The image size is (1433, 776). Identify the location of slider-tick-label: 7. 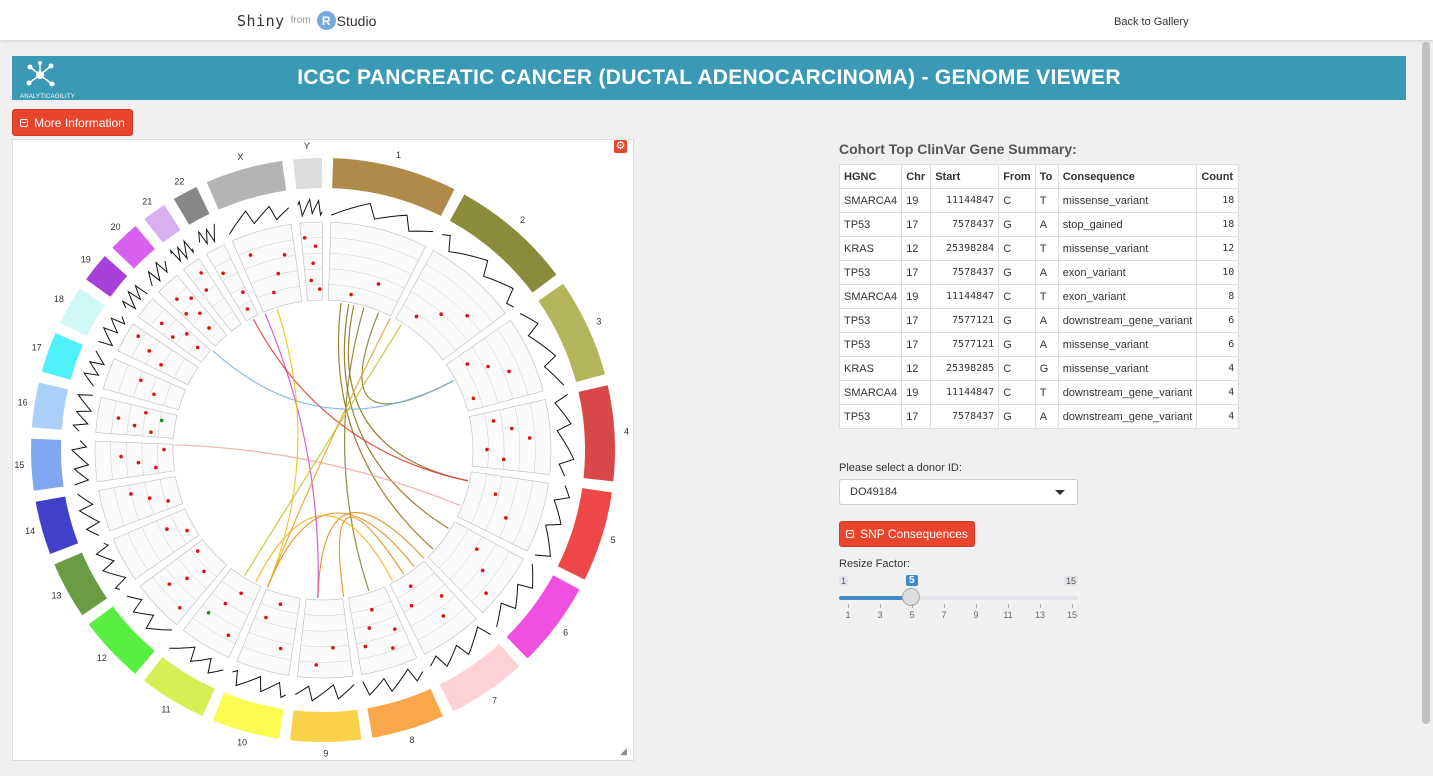
(944, 615).